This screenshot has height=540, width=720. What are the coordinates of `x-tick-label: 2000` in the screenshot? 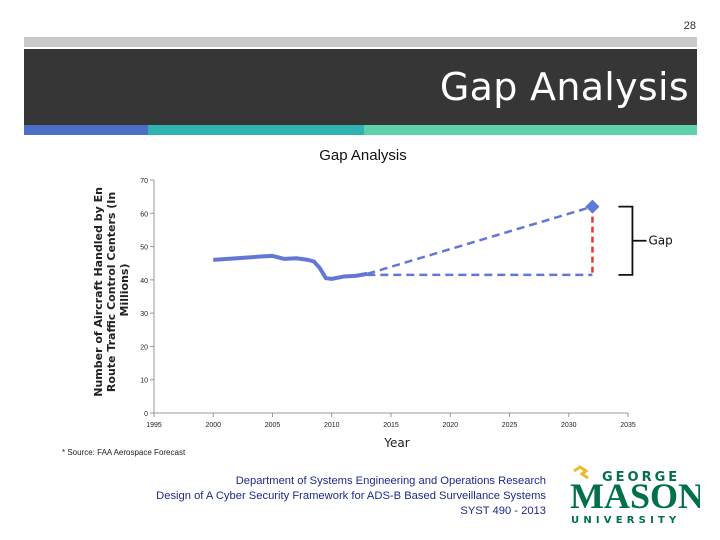 It's located at (213, 425).